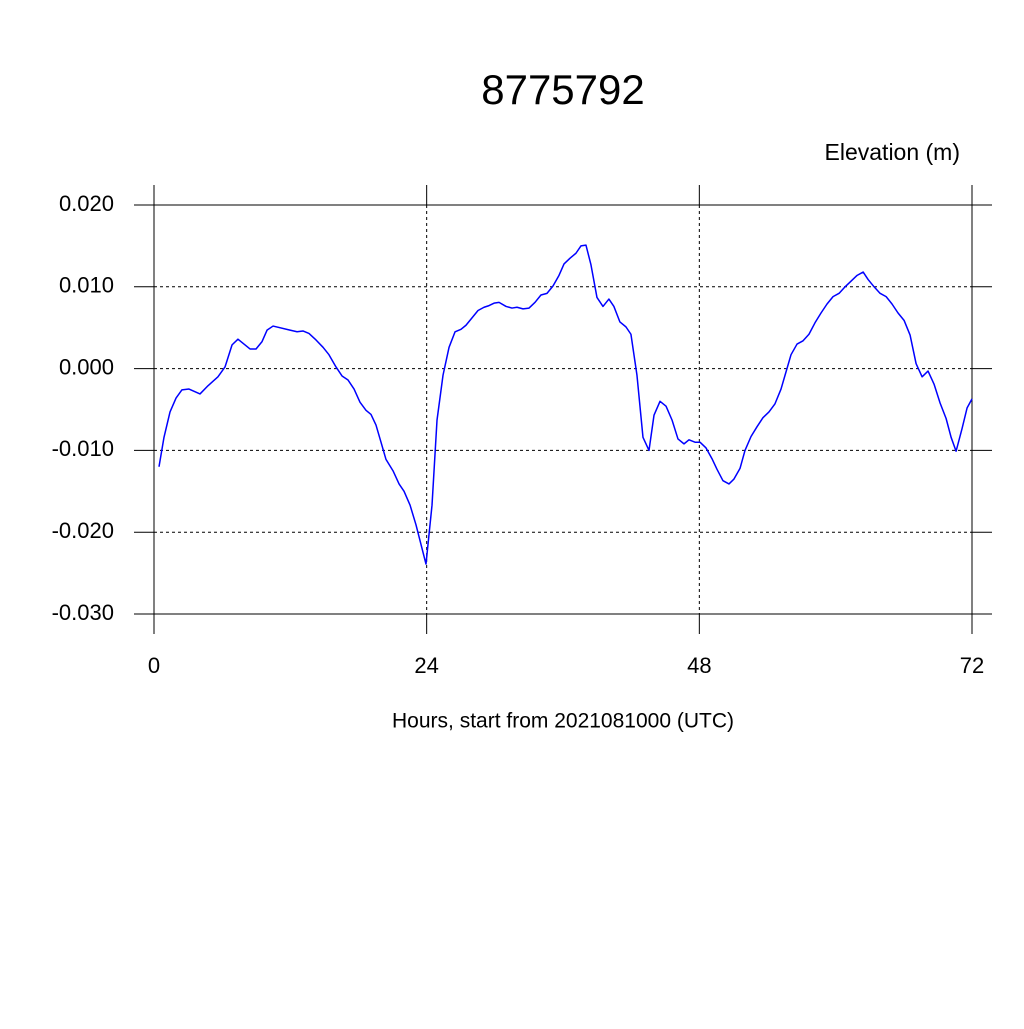 This screenshot has height=1029, width=1024. Describe the element at coordinates (86, 203) in the screenshot. I see `y-tick-label: 0.020` at that location.